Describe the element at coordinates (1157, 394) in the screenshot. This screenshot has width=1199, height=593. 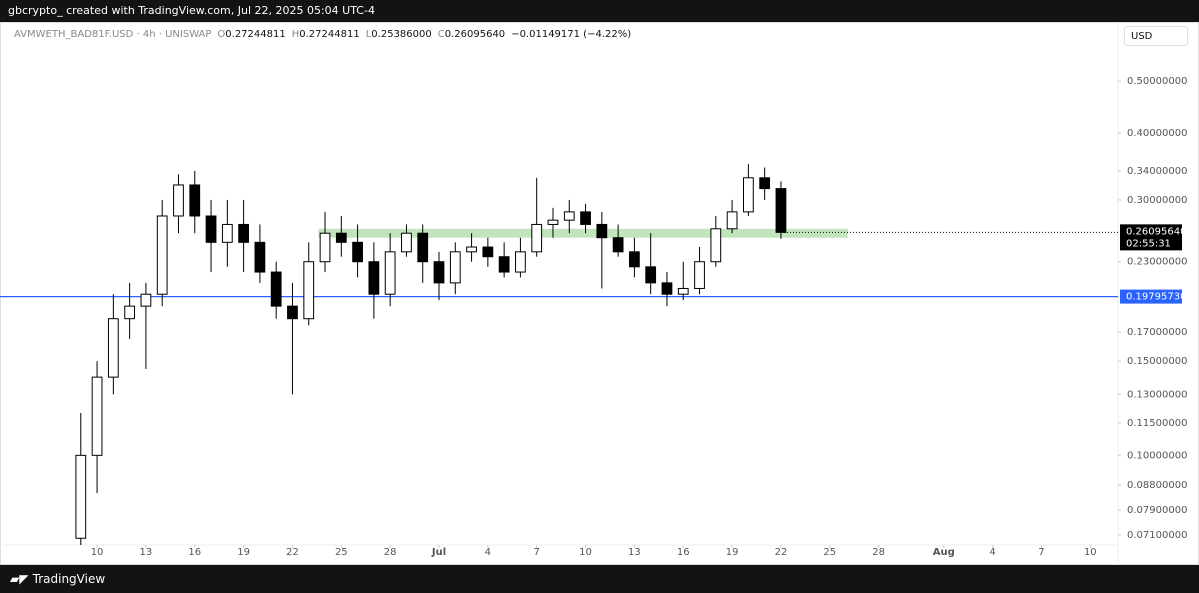
I see `y-tick-label: 0.13000000` at that location.